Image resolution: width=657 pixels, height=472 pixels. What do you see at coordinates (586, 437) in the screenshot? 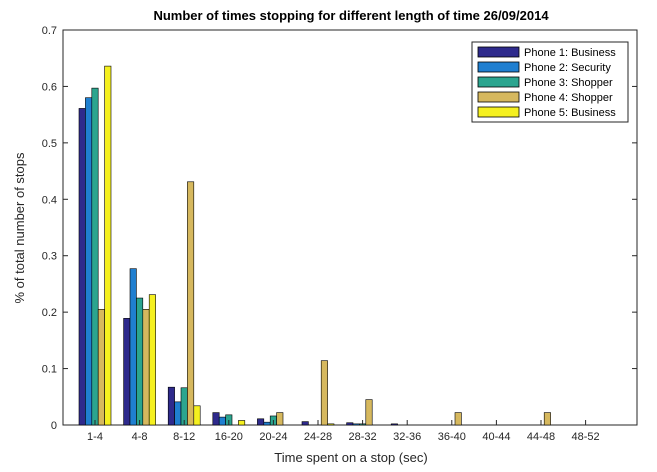
I see `x-tick-label: 48-52` at bounding box center [586, 437].